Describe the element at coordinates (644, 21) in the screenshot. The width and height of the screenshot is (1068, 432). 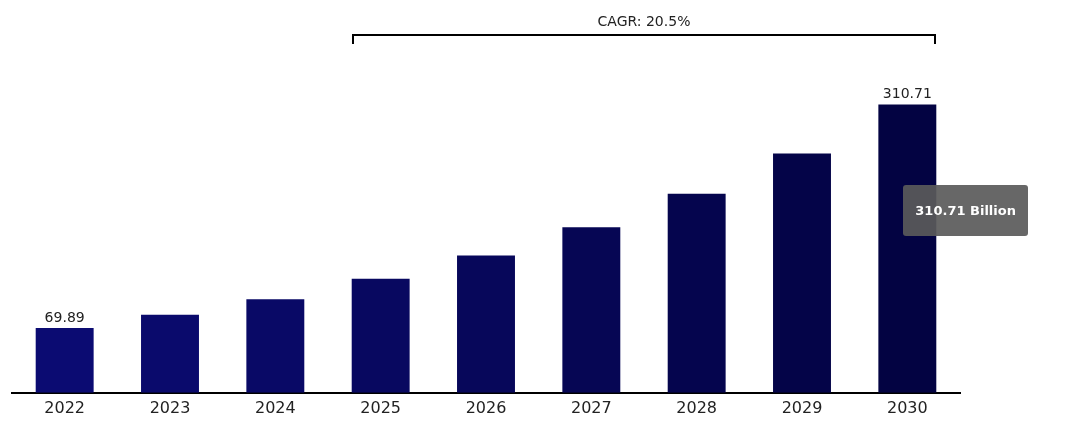
I see `text: CAGR: 20.5%` at that location.